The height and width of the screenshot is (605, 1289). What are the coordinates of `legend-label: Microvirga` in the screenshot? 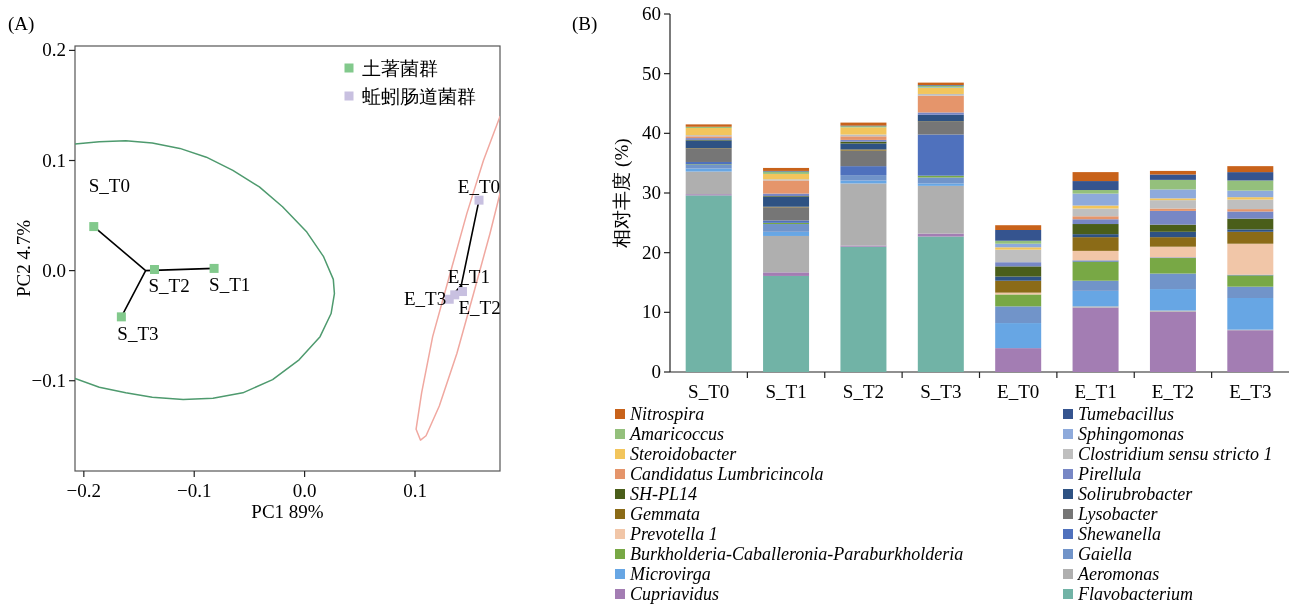 It's located at (670, 574).